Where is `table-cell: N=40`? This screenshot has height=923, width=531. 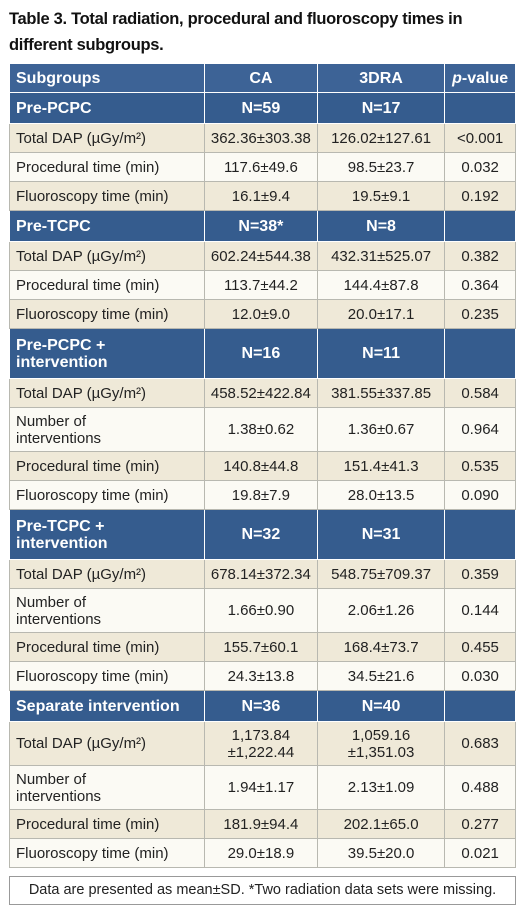 table-cell: N=40 is located at coordinates (381, 706).